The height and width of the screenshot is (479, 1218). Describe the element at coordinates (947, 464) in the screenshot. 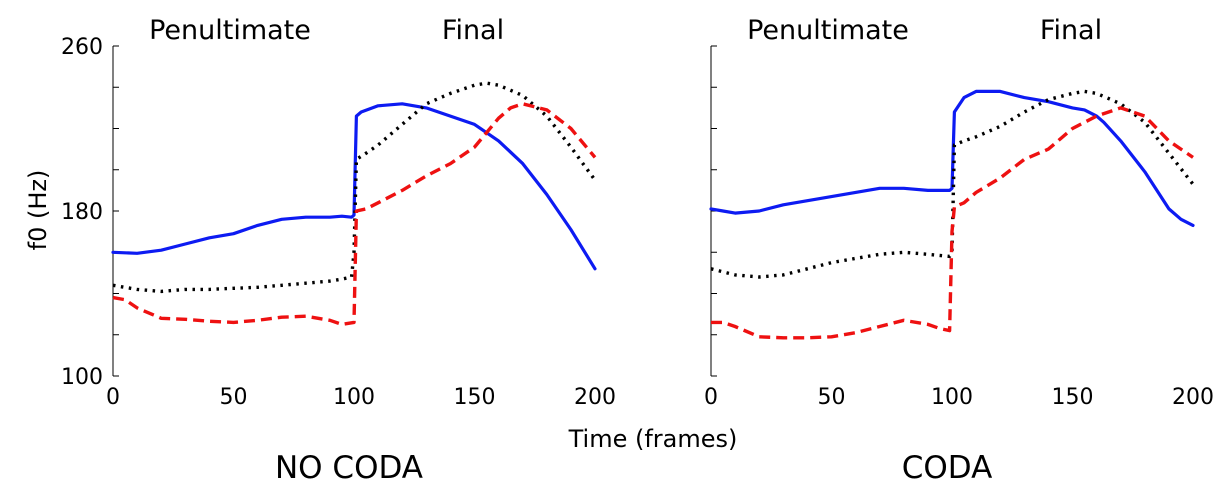

I see `panel-title: CODA` at that location.